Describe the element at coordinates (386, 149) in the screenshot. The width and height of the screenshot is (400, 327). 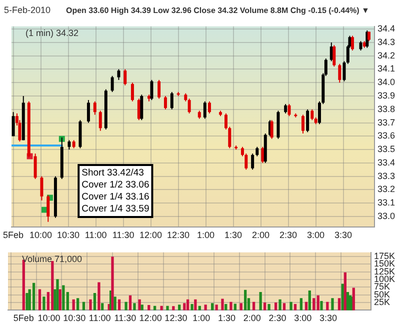
I see `y-tick-label: 33.5` at that location.